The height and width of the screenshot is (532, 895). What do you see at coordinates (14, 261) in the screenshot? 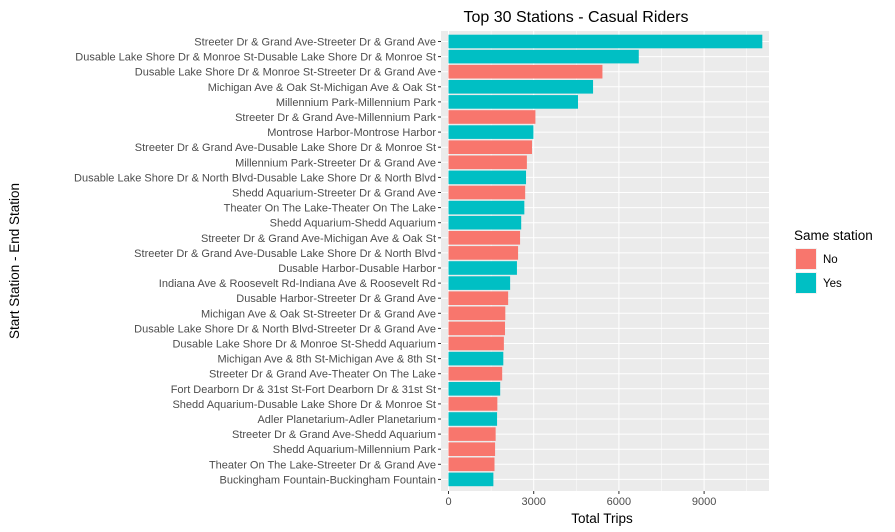
I see `y-axis-title: Start Station - End Station` at bounding box center [14, 261].